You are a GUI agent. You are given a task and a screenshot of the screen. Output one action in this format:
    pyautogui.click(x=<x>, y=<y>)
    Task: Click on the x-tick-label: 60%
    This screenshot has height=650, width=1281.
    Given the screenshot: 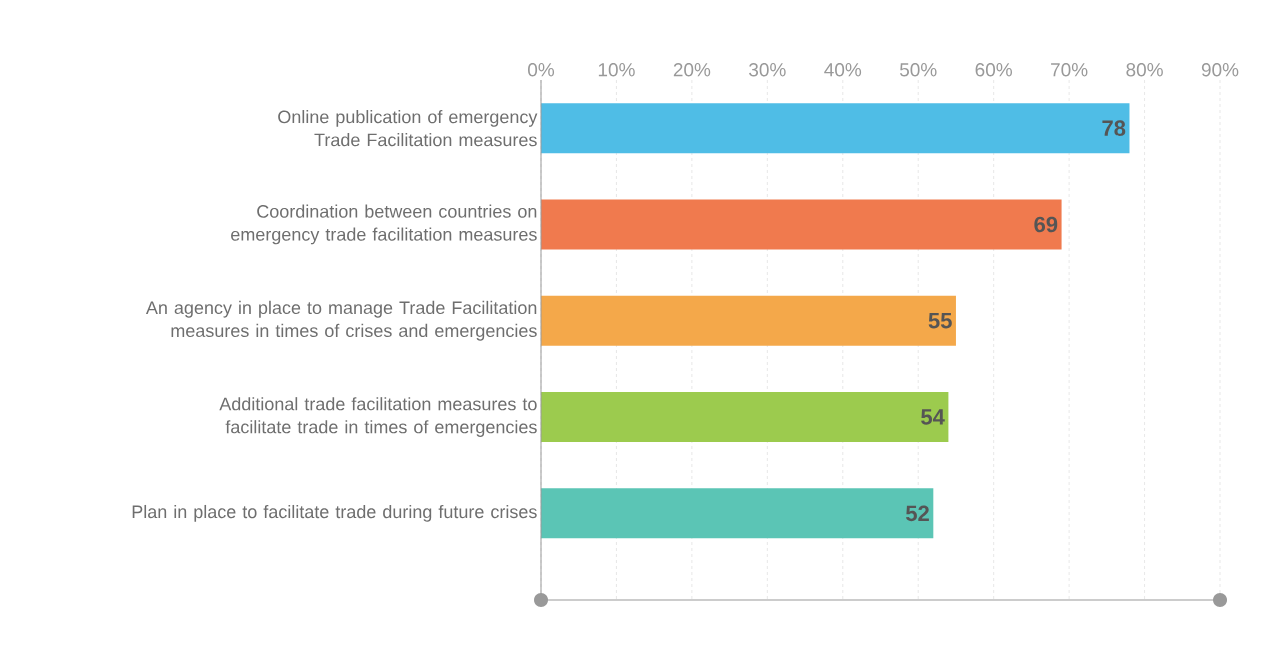 What is the action you would take?
    pyautogui.click(x=994, y=70)
    